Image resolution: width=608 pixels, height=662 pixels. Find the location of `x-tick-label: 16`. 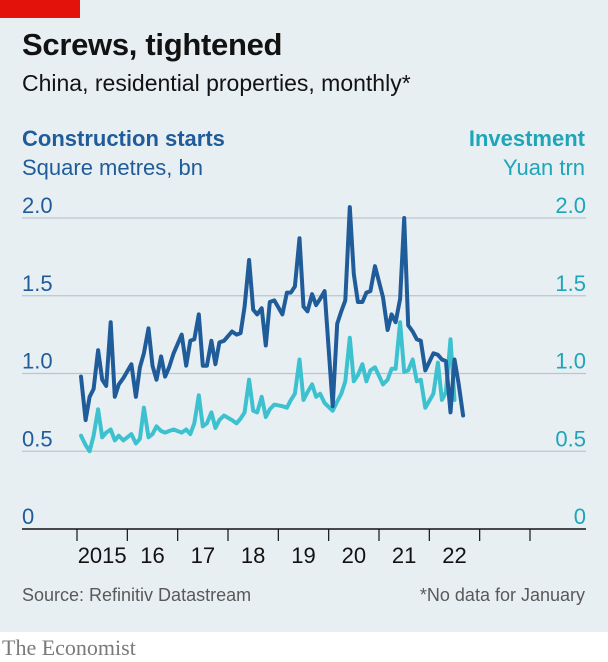

x-tick-label: 16 is located at coordinates (152, 555).